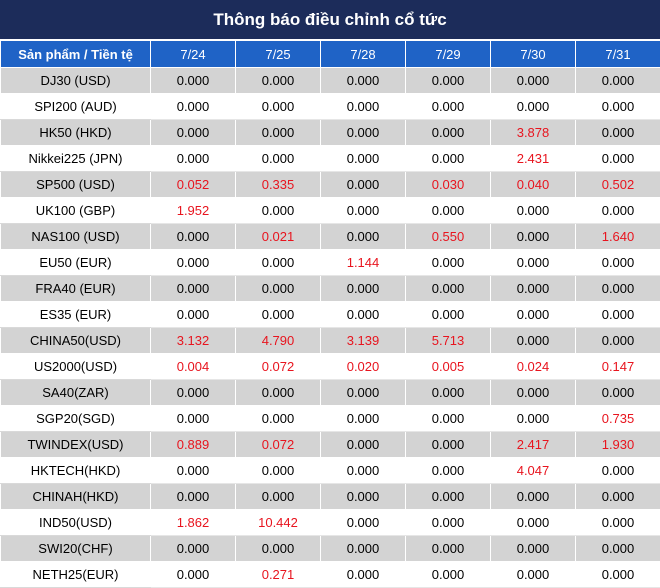 Image resolution: width=660 pixels, height=588 pixels. I want to click on product-cell: SPI200 (AUD), so click(76, 107).